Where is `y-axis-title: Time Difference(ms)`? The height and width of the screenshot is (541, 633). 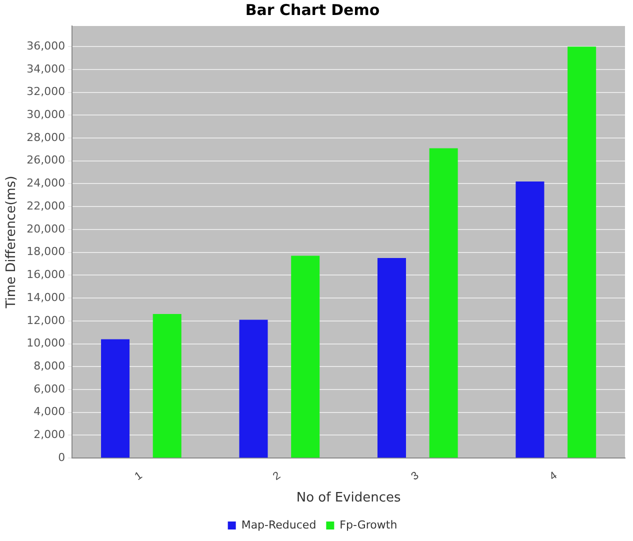 y-axis-title: Time Difference(ms) is located at coordinates (12, 243).